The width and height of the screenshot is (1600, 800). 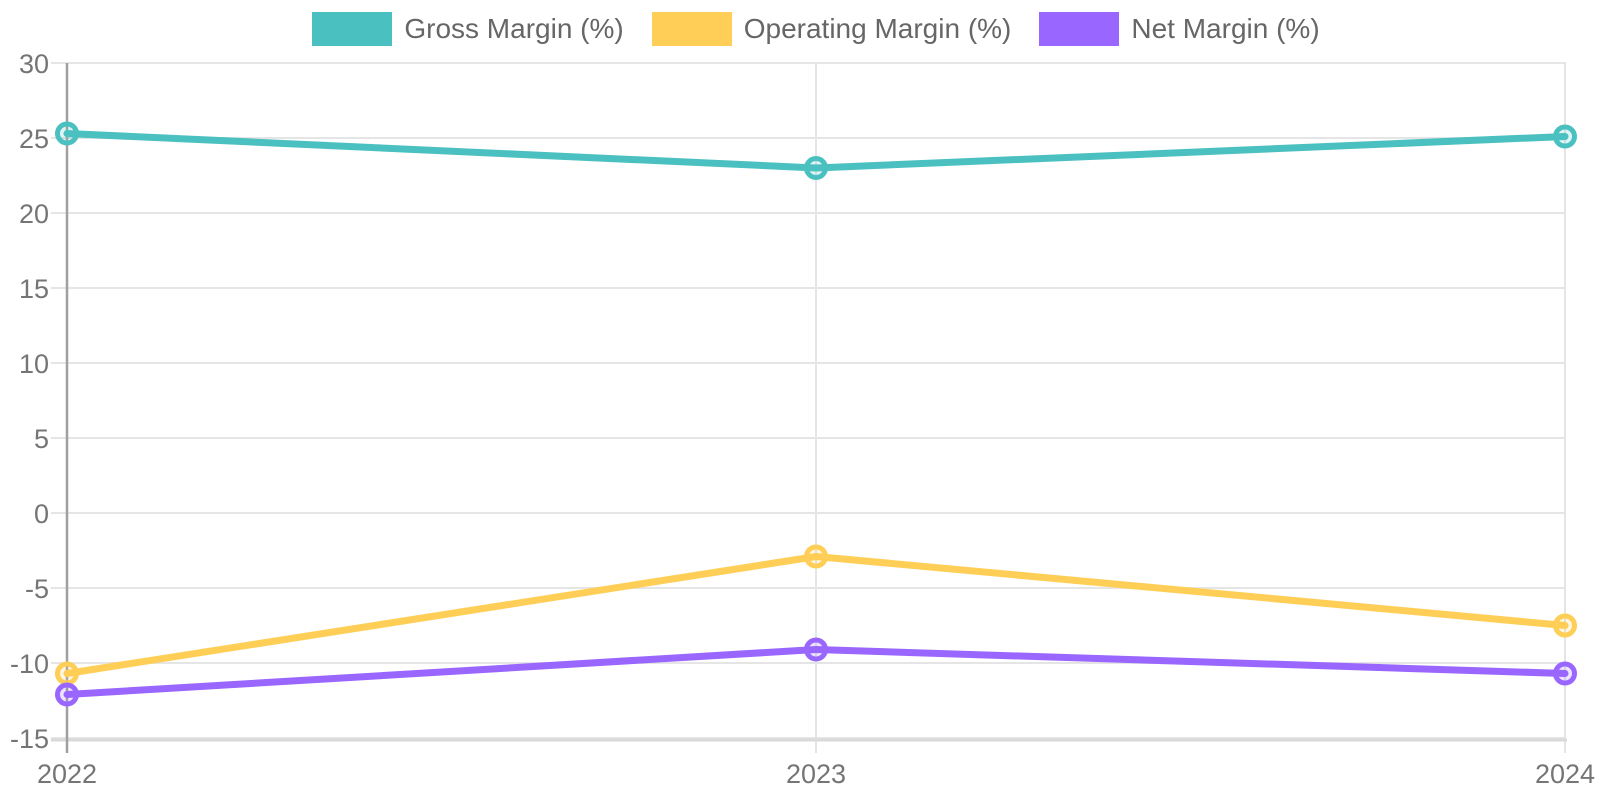 I want to click on legend-item-net-margin: Net Margin (%), so click(x=1179, y=29).